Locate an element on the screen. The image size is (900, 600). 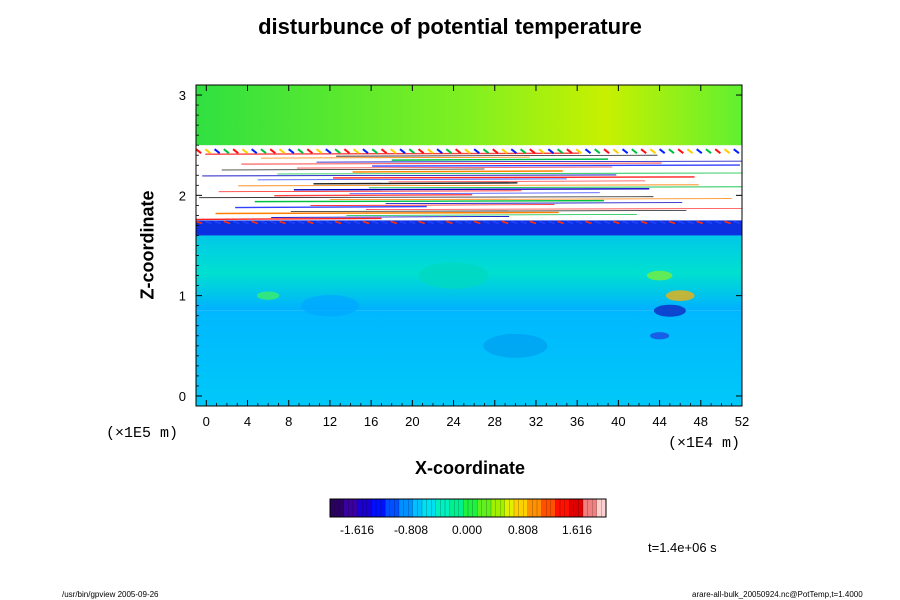
x-tick-label: 8 is located at coordinates (288, 421).